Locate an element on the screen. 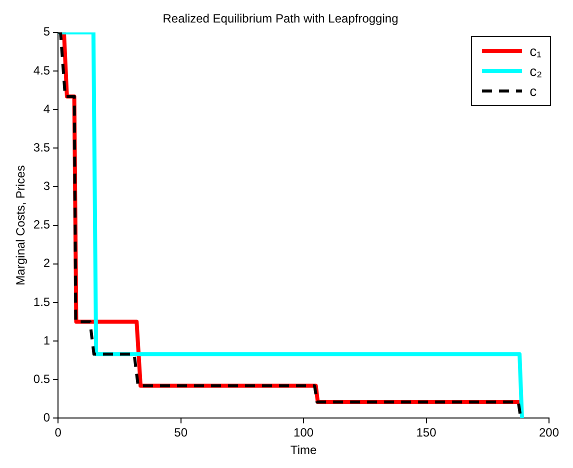  y-tick-label: 2 is located at coordinates (46, 263).